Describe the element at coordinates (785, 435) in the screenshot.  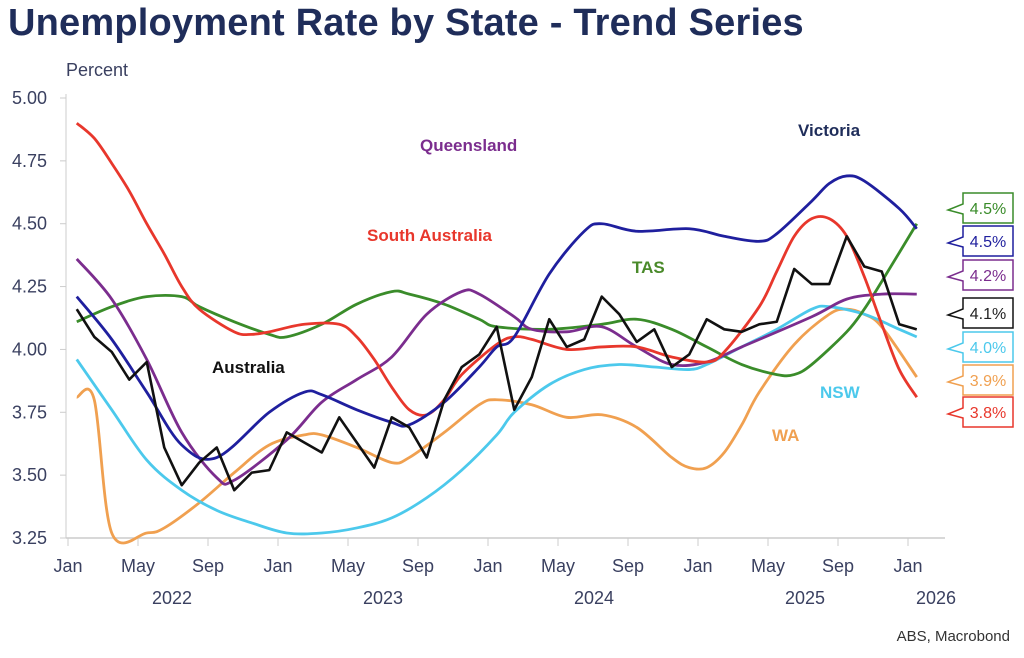
I see `series-label-wa: WA` at that location.